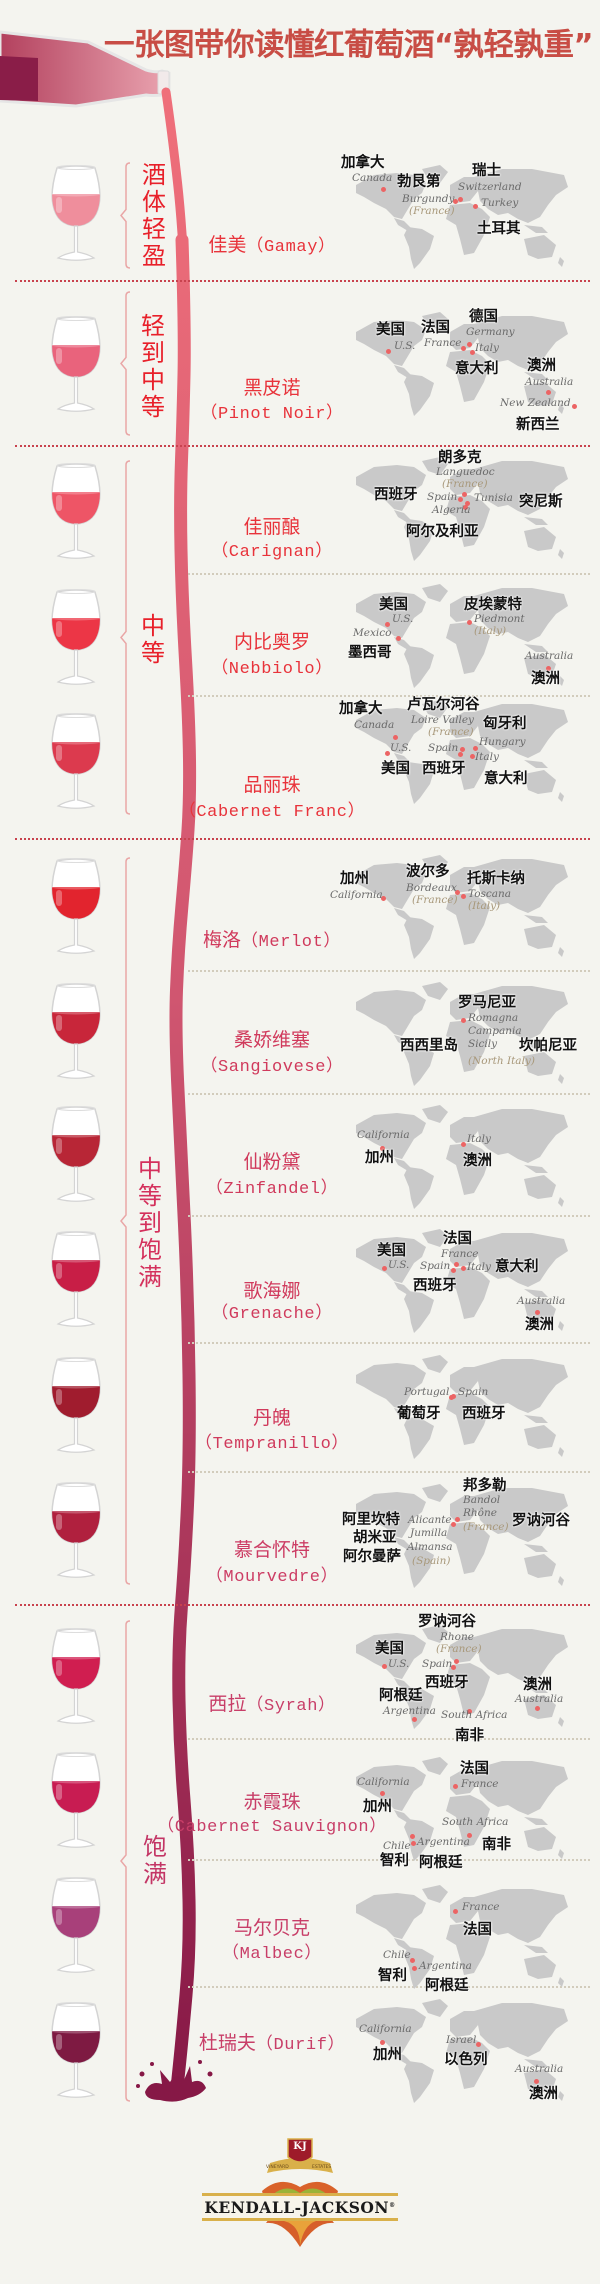 The image size is (600, 2284). Describe the element at coordinates (465, 472) in the screenshot. I see `region-name-english: Languedoc` at that location.